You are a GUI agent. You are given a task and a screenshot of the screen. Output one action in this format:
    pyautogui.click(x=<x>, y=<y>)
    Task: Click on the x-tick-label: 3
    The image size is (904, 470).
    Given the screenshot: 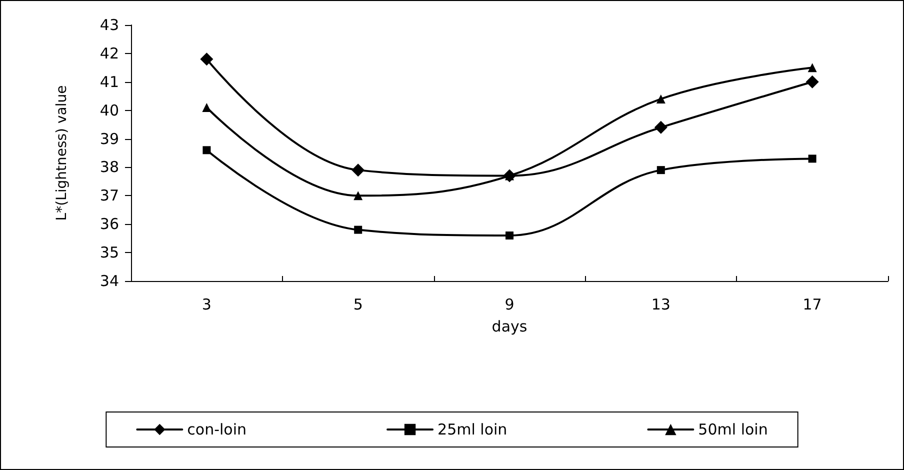 What is the action you would take?
    pyautogui.click(x=207, y=305)
    